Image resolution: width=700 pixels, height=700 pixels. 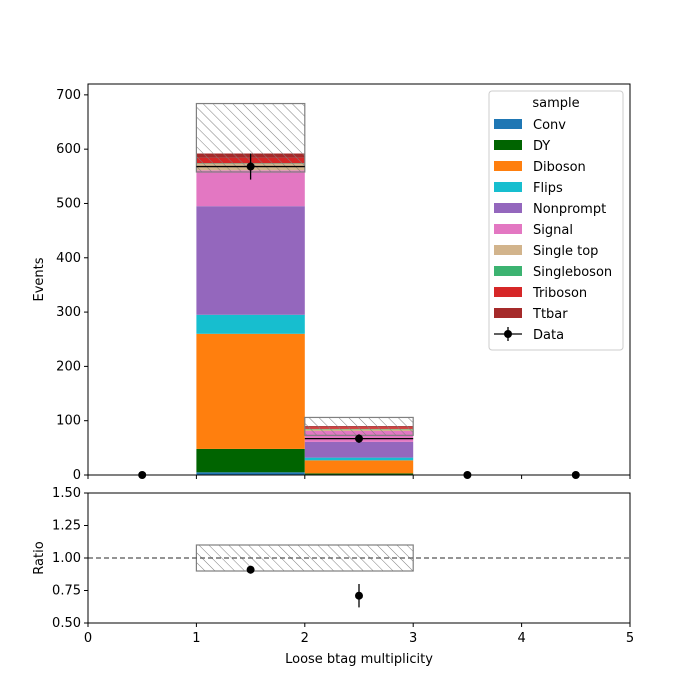 I want to click on y-tick-label: 400, so click(x=68, y=258).